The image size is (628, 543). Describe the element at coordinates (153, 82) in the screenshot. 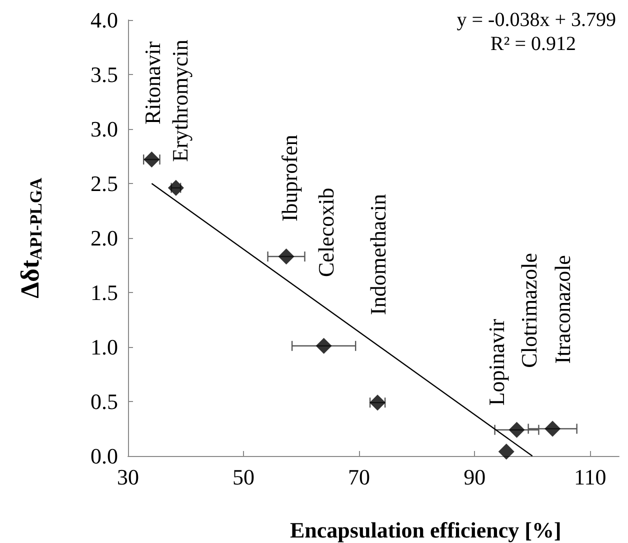

I see `annotation: Ritonavir` at that location.